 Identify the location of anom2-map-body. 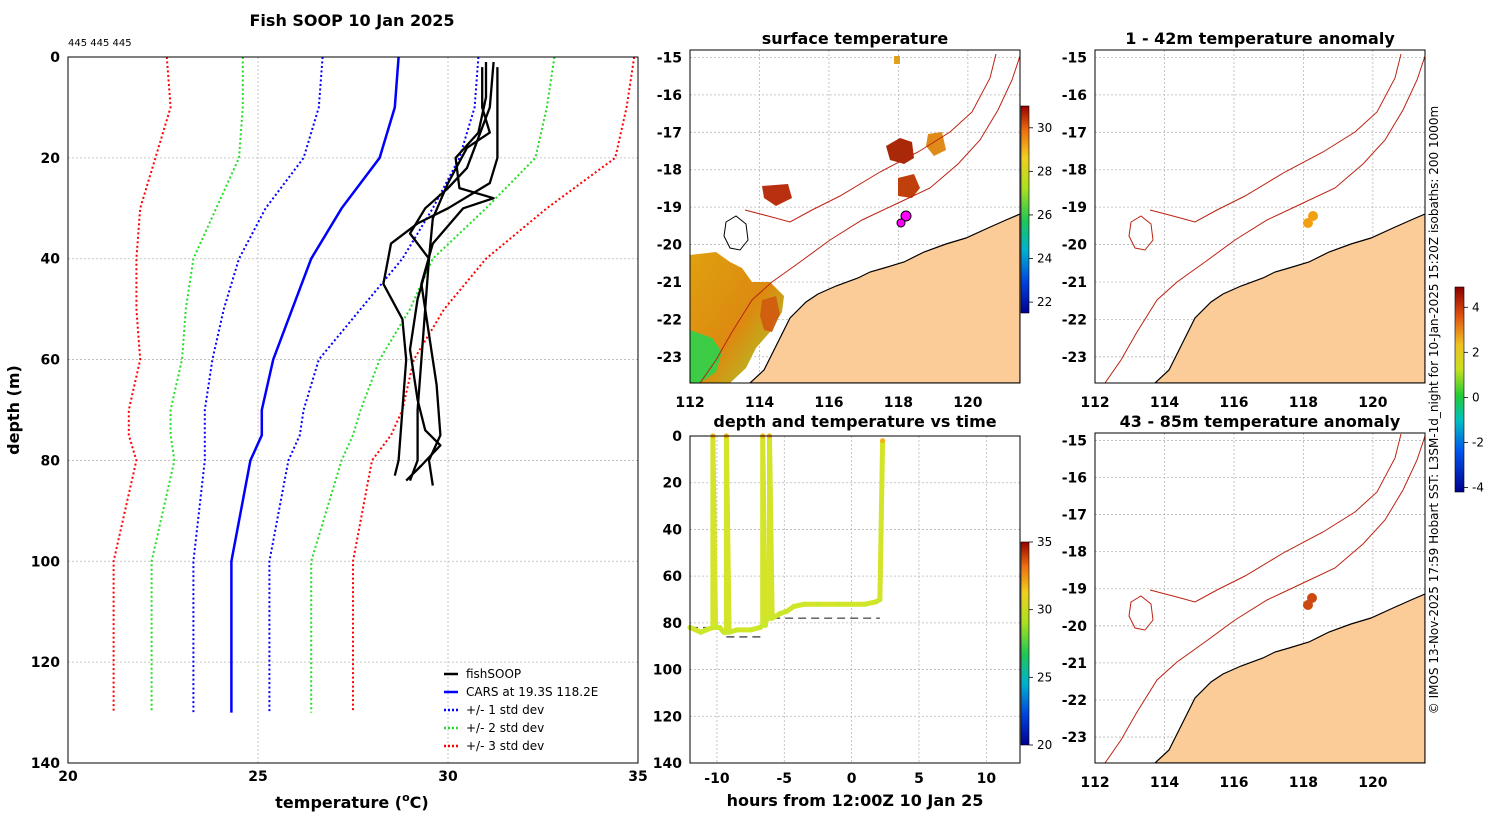
(1264, 598).